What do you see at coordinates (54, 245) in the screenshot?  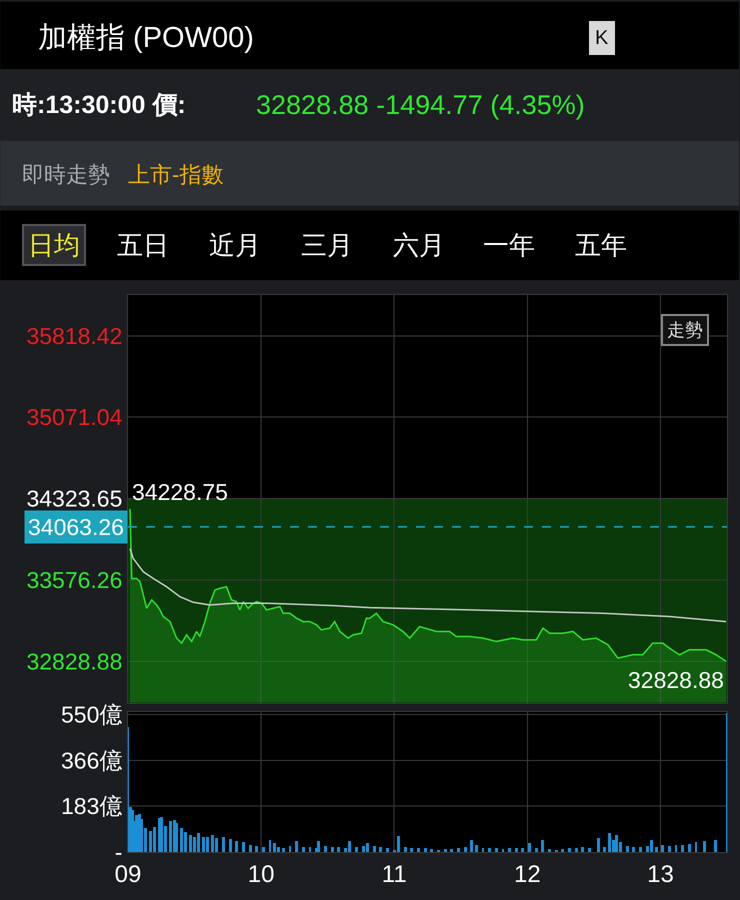 I see `text: 日均` at bounding box center [54, 245].